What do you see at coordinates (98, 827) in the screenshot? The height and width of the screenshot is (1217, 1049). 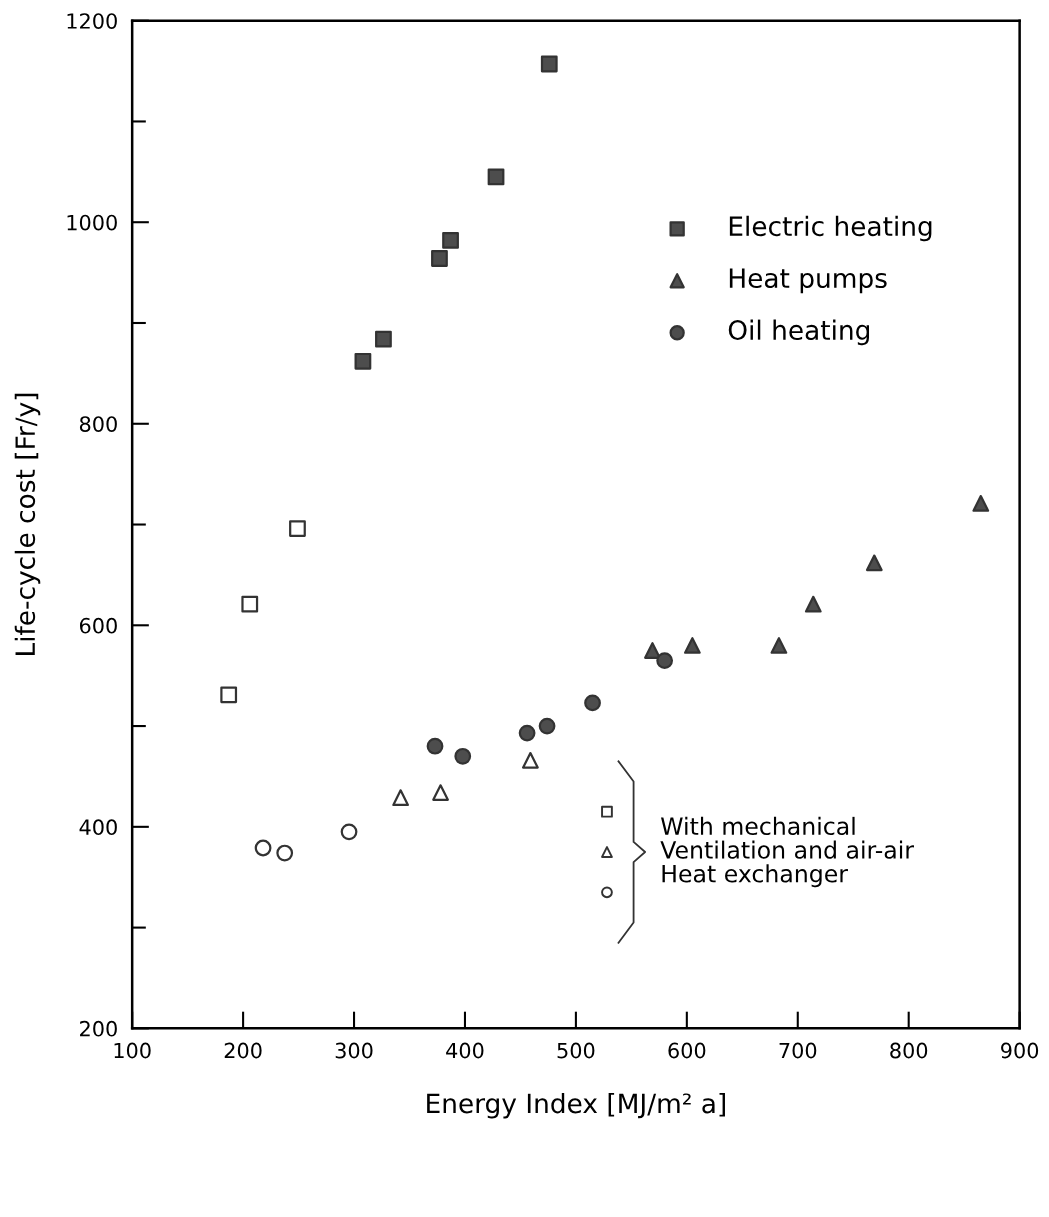 I see `y-tick-label: 400` at bounding box center [98, 827].